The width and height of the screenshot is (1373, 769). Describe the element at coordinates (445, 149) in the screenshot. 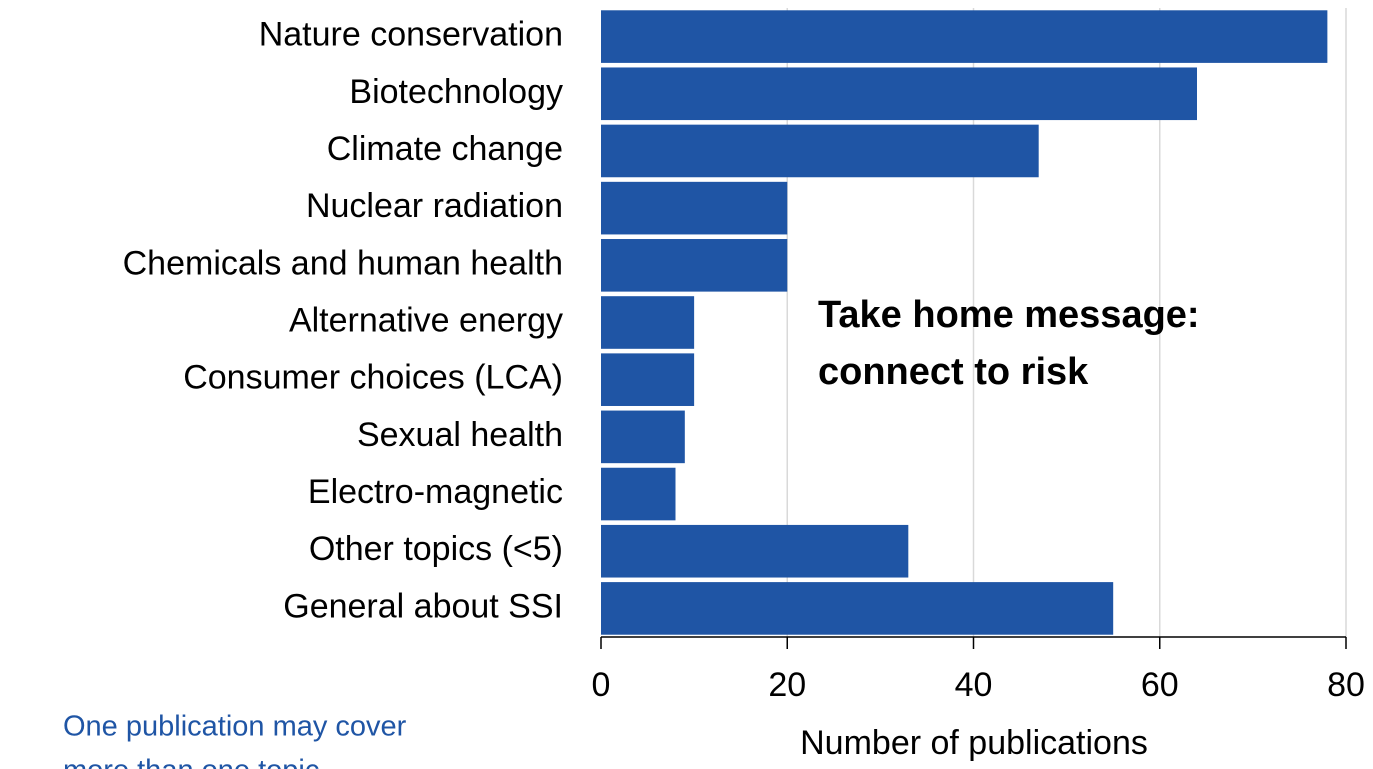

I see `y-tick-label: Climate change` at that location.